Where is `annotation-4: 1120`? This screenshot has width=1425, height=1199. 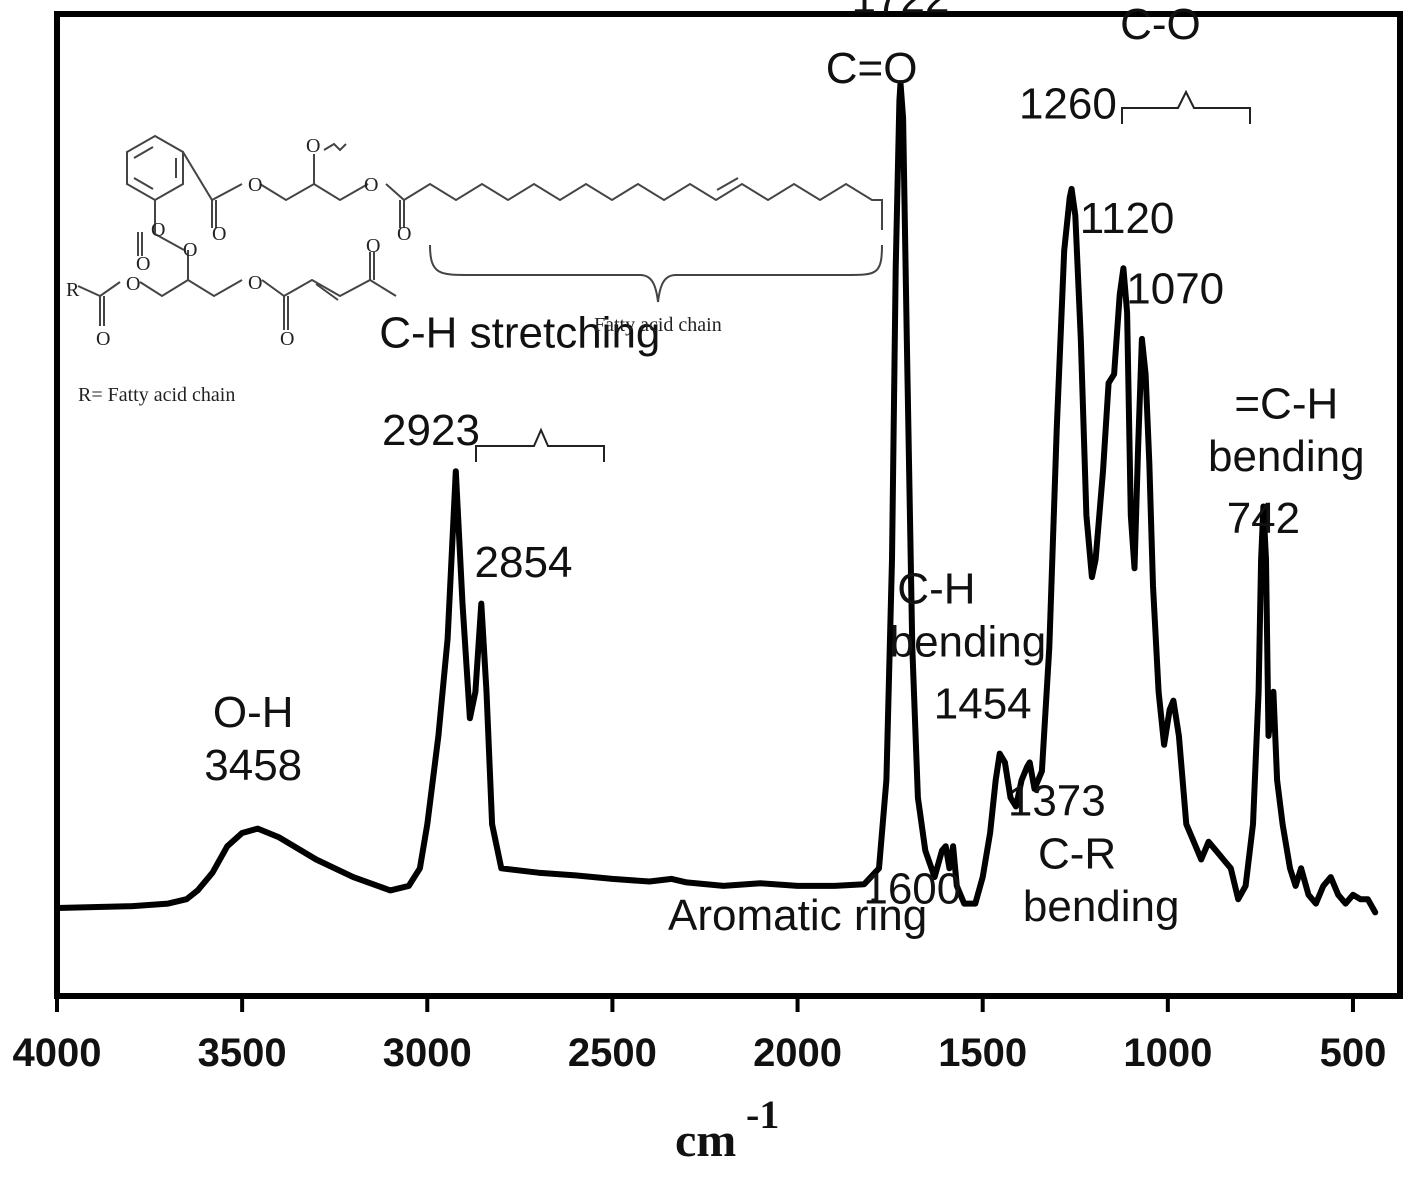 annotation-4: 1120 is located at coordinates (1127, 218).